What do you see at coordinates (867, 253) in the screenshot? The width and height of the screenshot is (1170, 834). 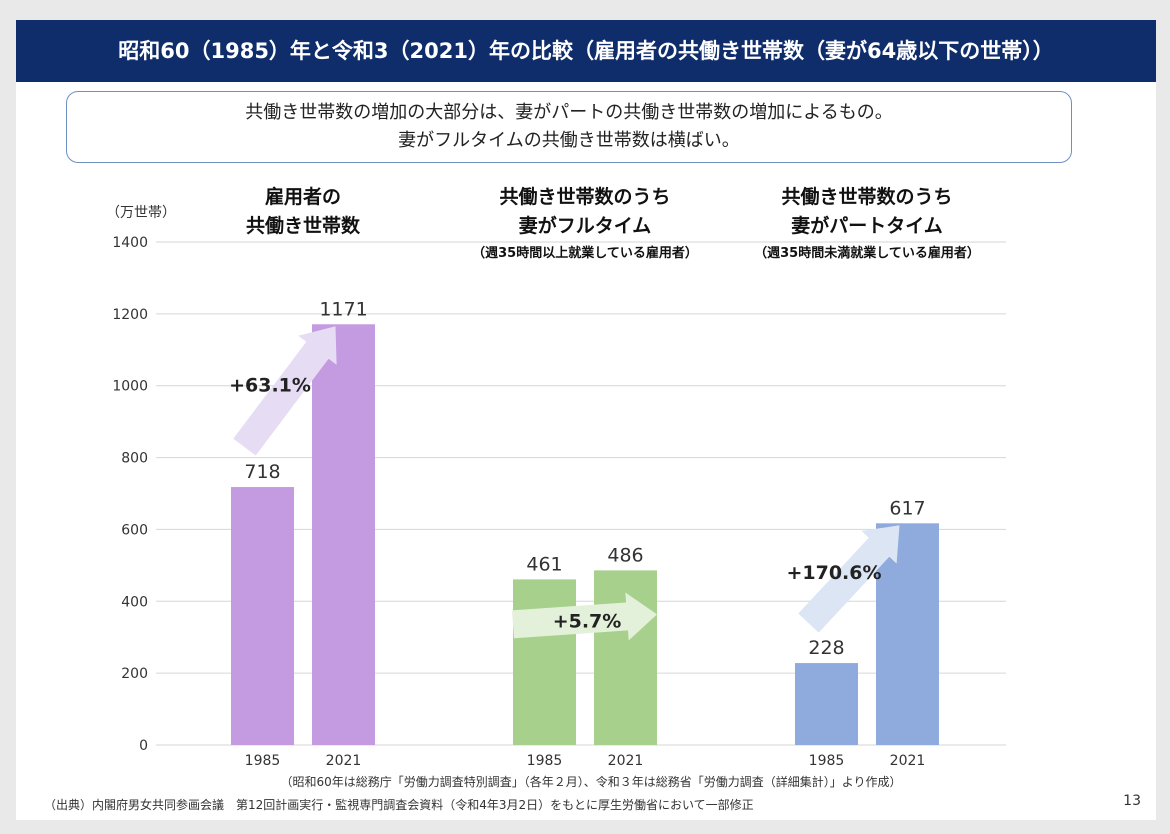 I see `group-subtitle: （週35時間未満就業している雇用者）` at bounding box center [867, 253].